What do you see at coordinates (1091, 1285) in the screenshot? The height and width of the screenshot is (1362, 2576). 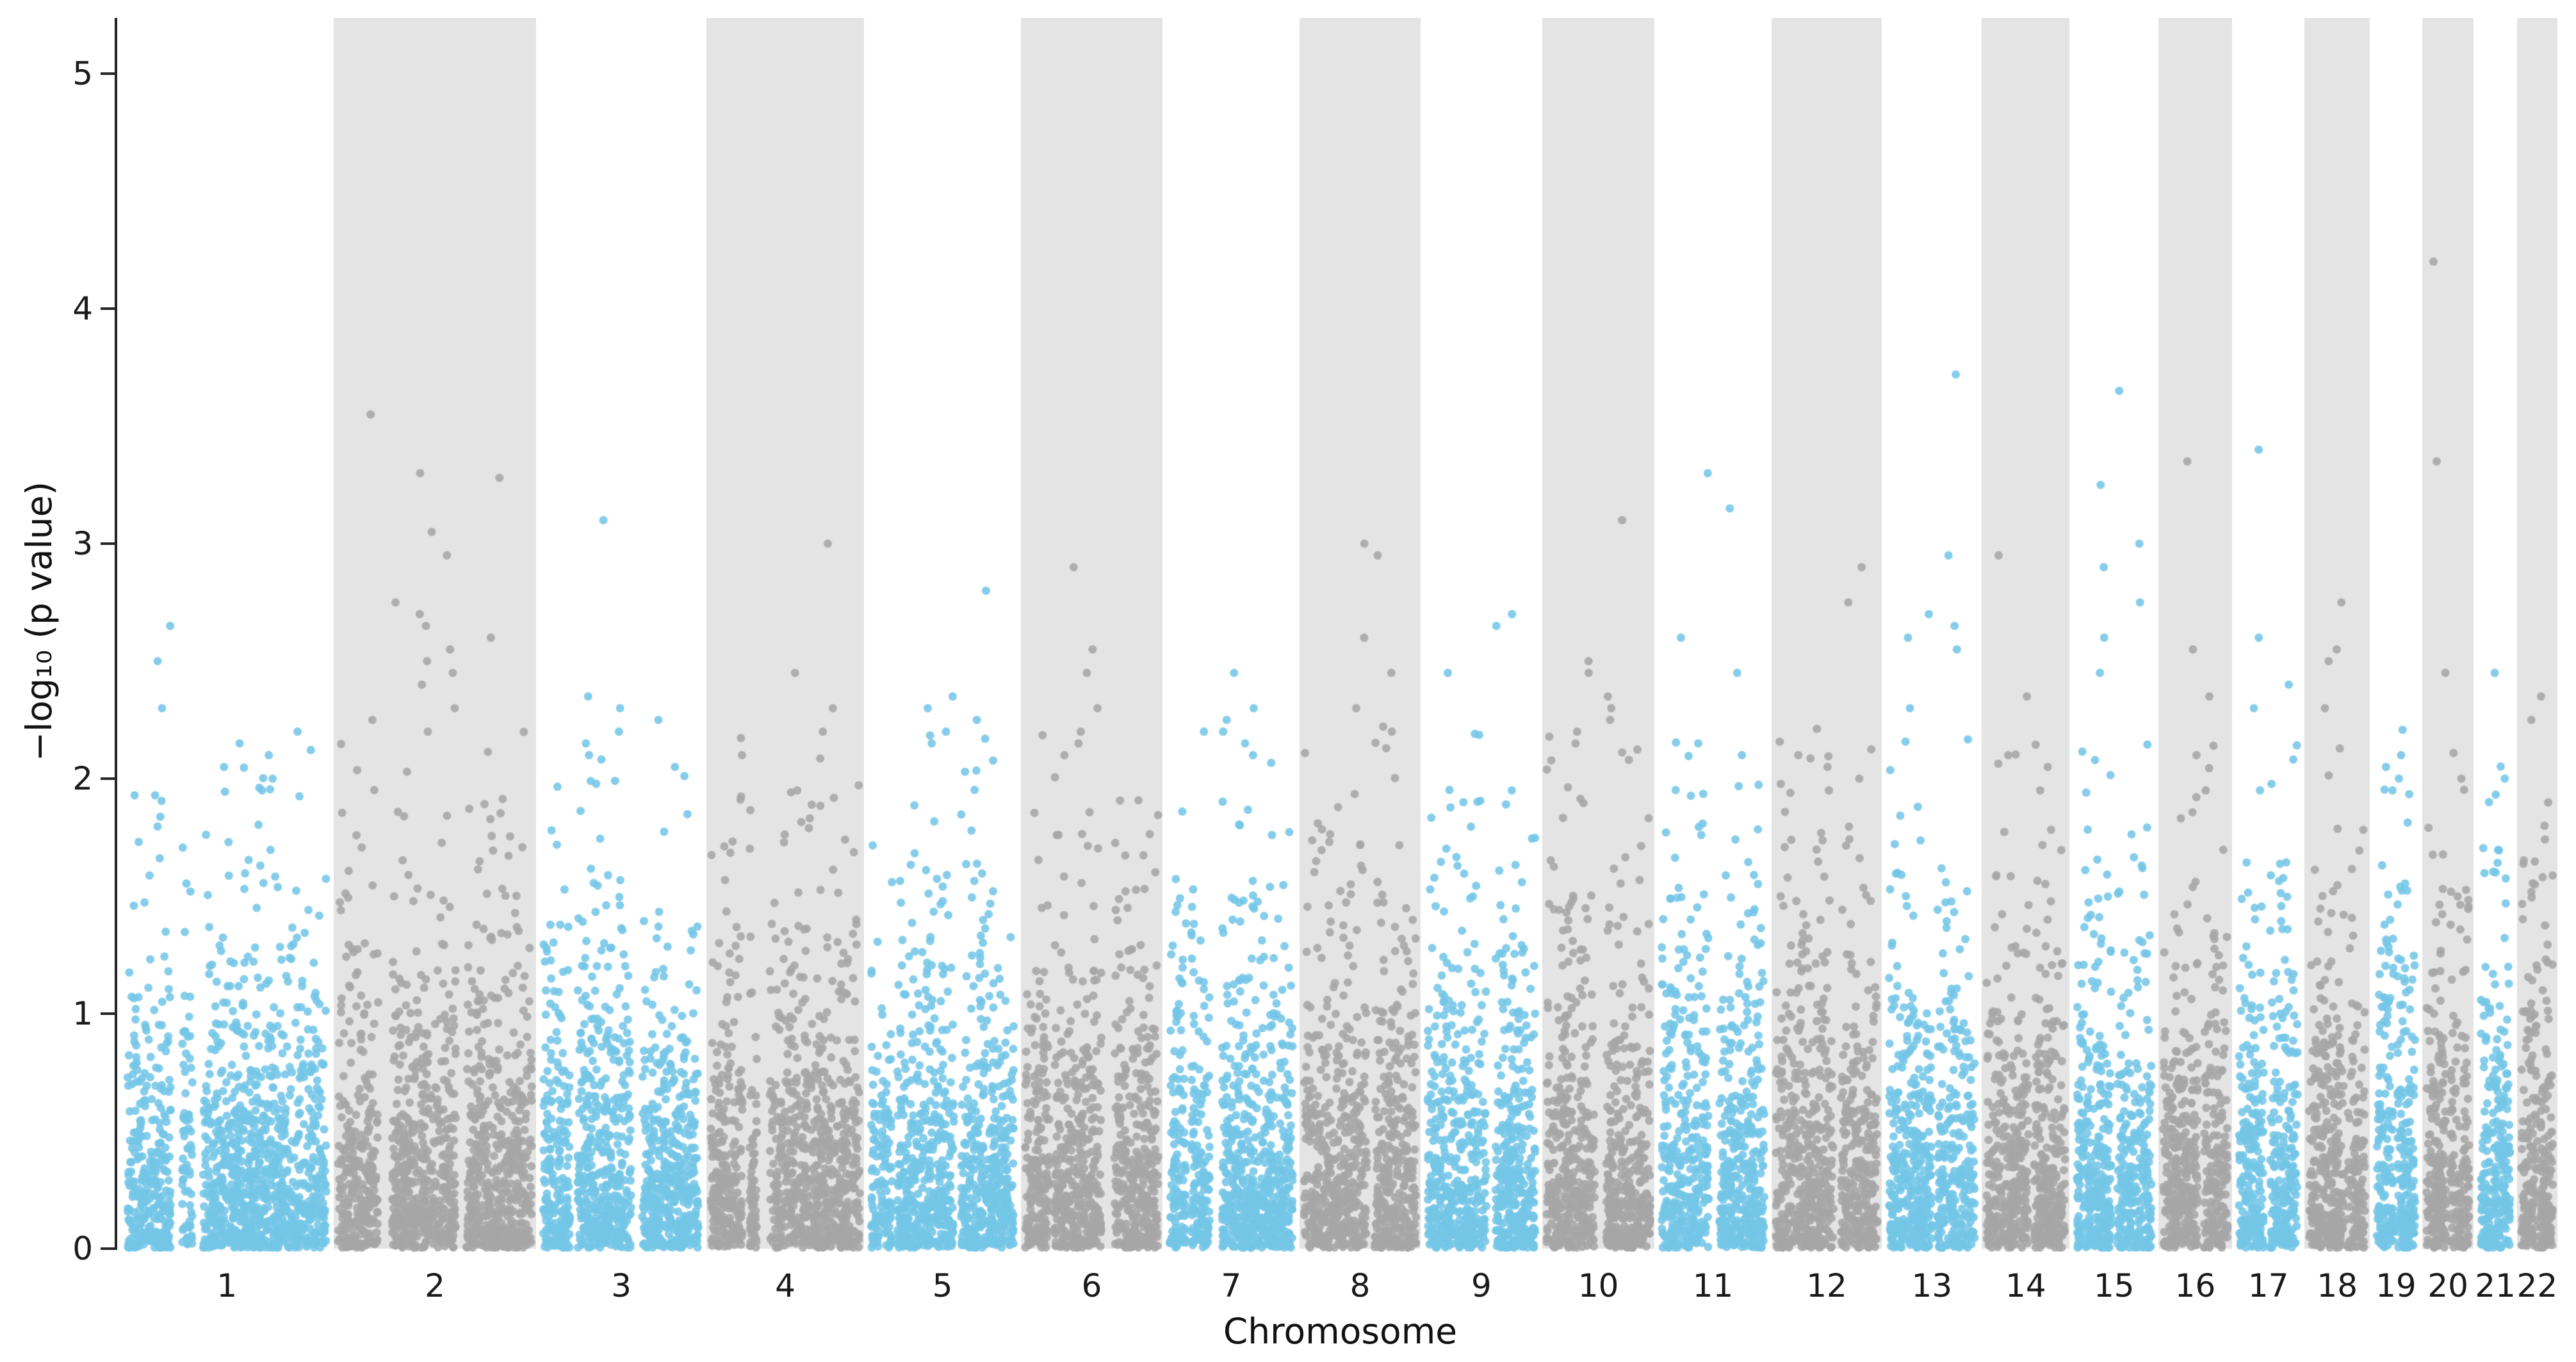 I see `x-tick-label-chr6: 6` at bounding box center [1091, 1285].